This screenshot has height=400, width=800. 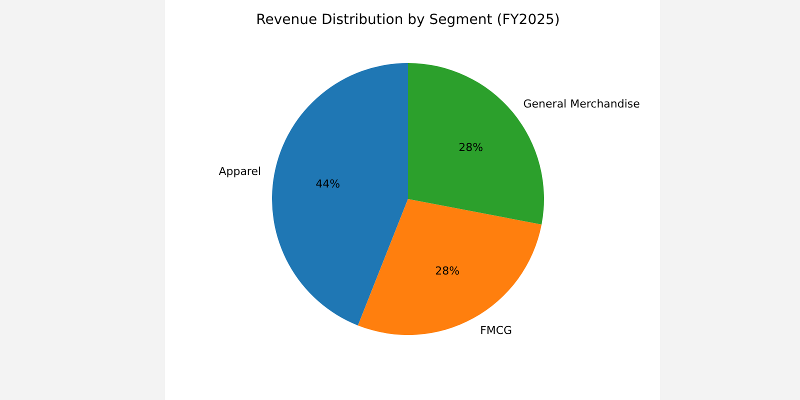 I want to click on data-label: 44%, so click(x=328, y=184).